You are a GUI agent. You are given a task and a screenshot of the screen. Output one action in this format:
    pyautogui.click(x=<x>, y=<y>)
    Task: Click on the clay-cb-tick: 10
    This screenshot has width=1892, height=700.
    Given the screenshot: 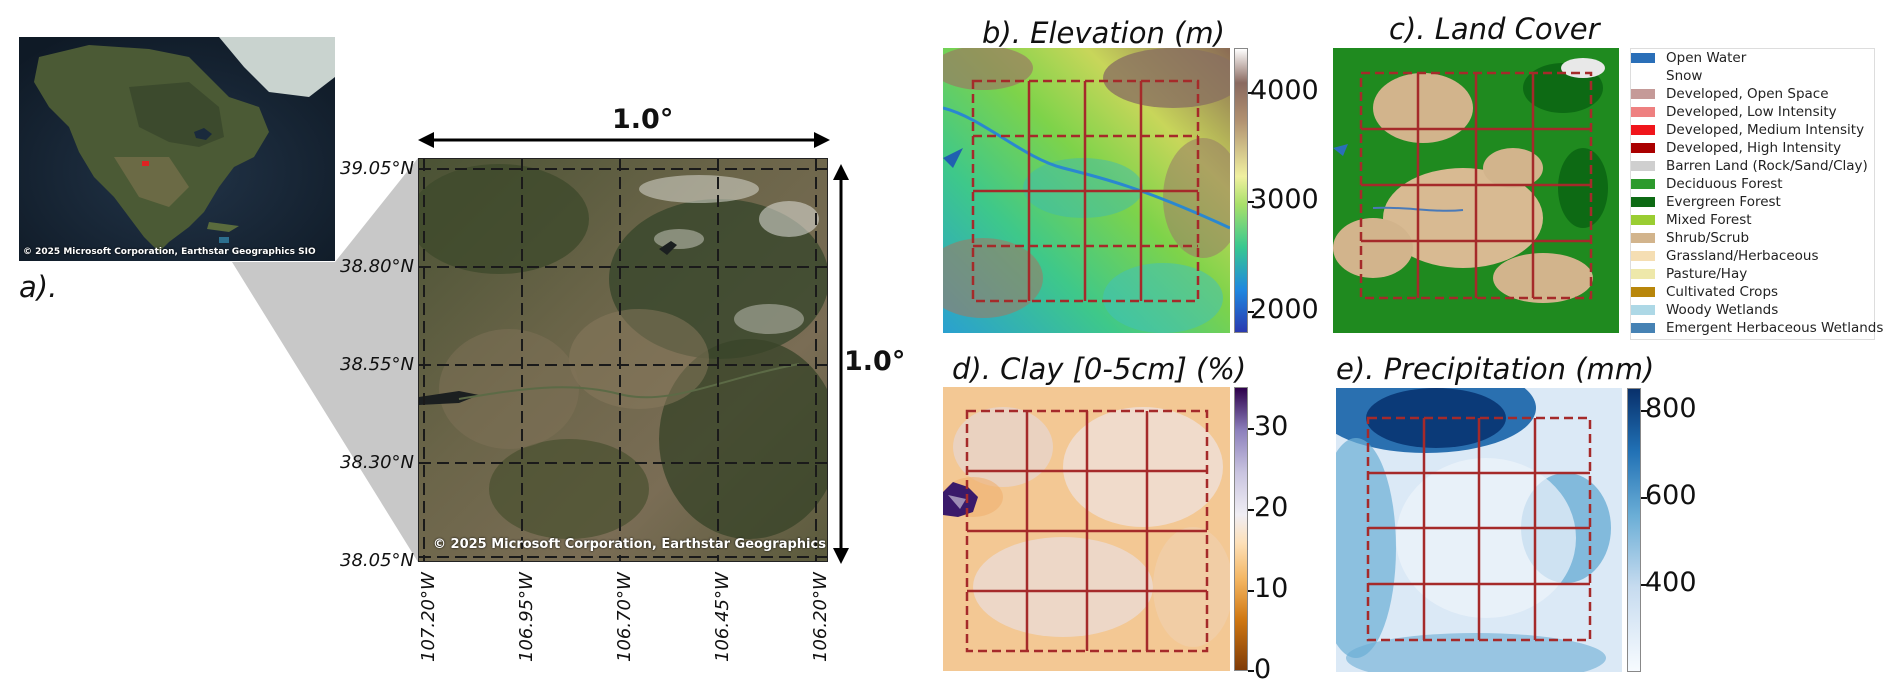 What is the action you would take?
    pyautogui.click(x=1271, y=588)
    